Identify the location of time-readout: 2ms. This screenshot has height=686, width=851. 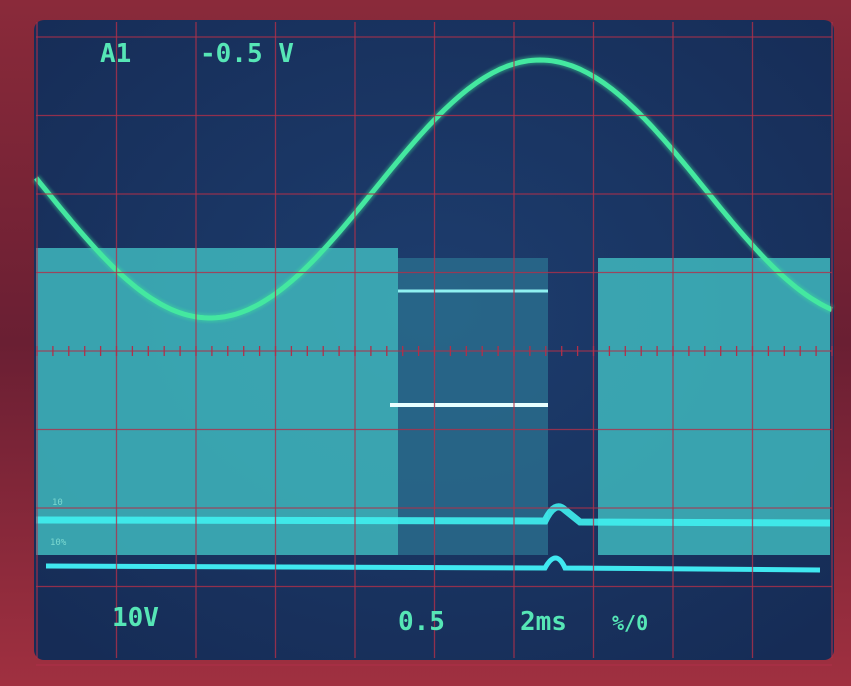
(543, 622).